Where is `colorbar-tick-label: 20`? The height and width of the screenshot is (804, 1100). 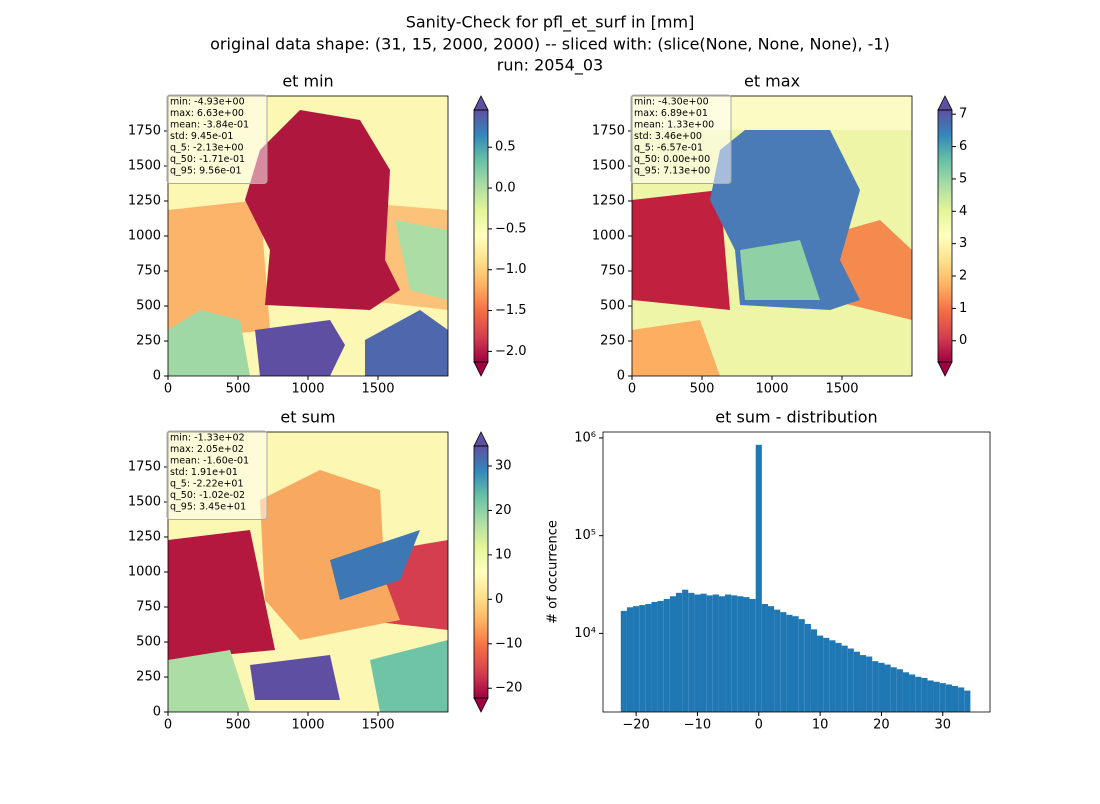
colorbar-tick-label: 20 is located at coordinates (503, 510).